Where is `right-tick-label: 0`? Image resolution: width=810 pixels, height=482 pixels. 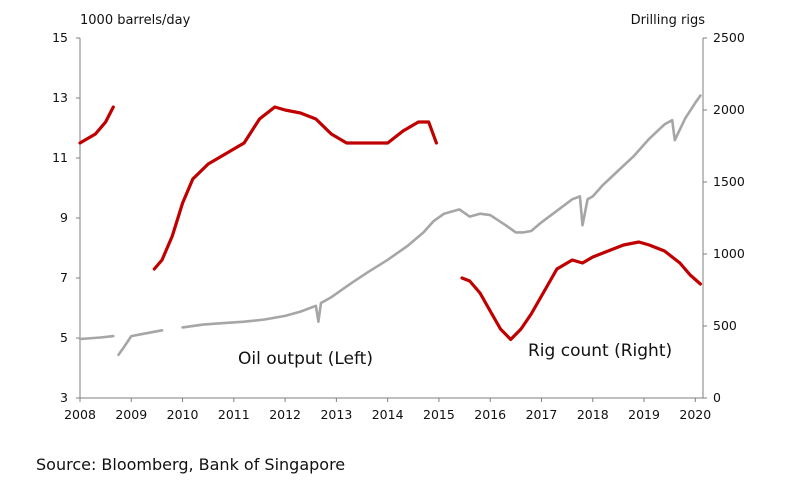 right-tick-label: 0 is located at coordinates (717, 397).